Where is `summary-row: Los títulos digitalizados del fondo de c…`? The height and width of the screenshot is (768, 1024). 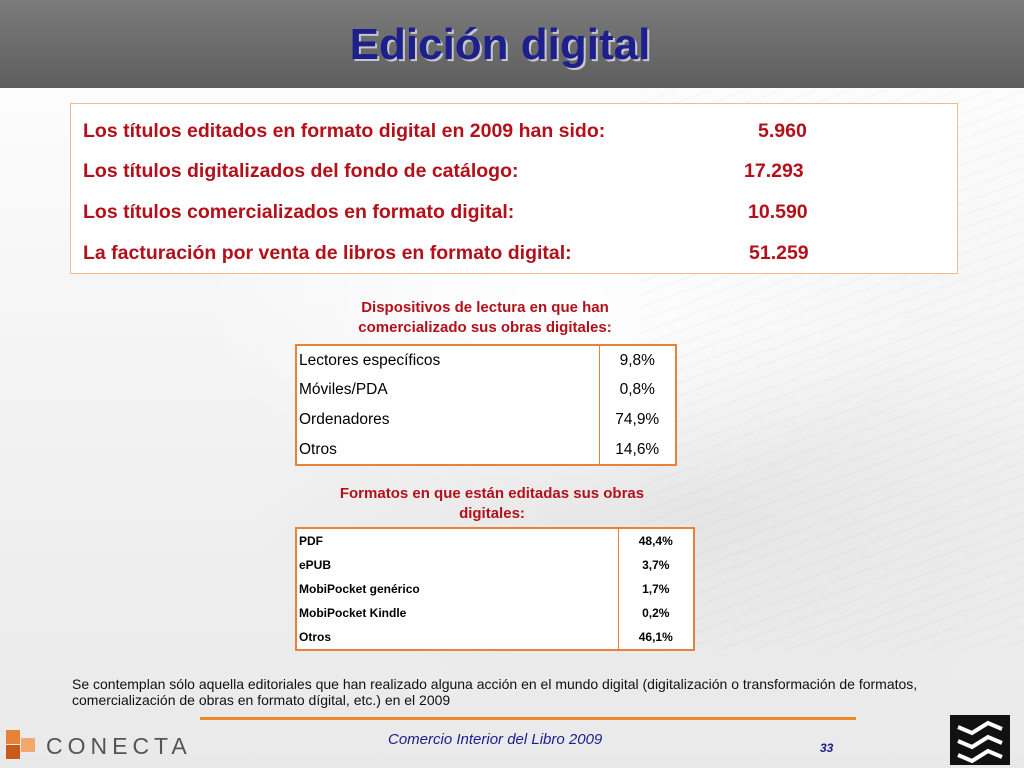 summary-row: Los títulos digitalizados del fondo de c… is located at coordinates (513, 175).